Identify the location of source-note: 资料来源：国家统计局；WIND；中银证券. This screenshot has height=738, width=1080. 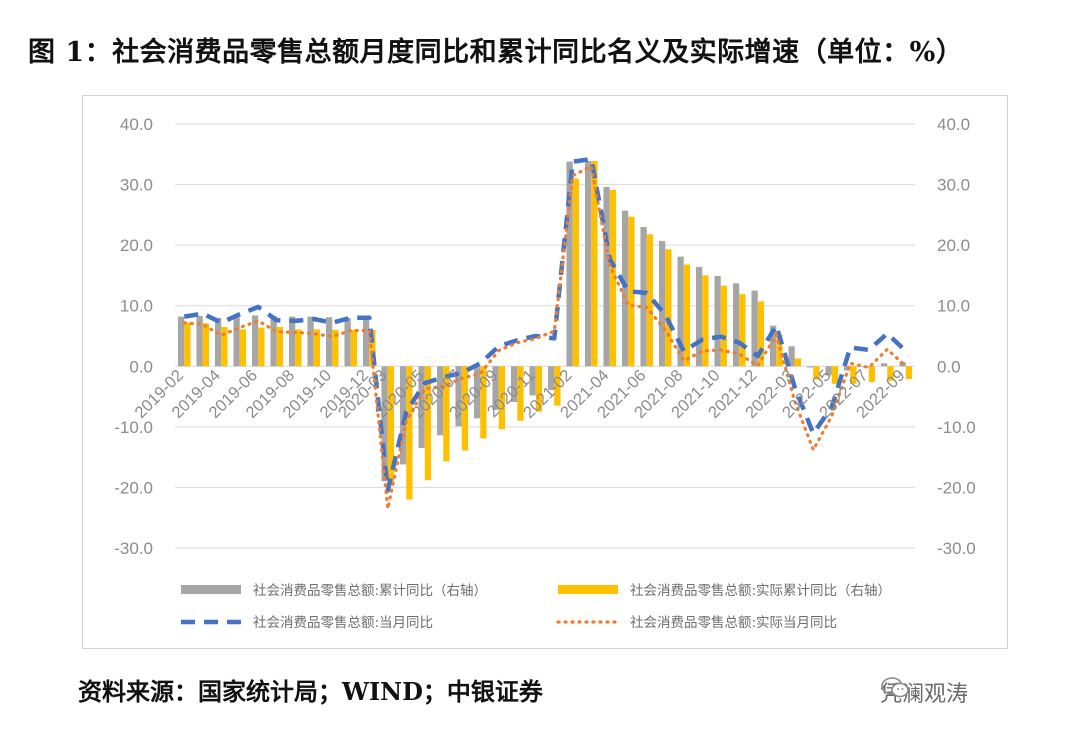
(310, 691).